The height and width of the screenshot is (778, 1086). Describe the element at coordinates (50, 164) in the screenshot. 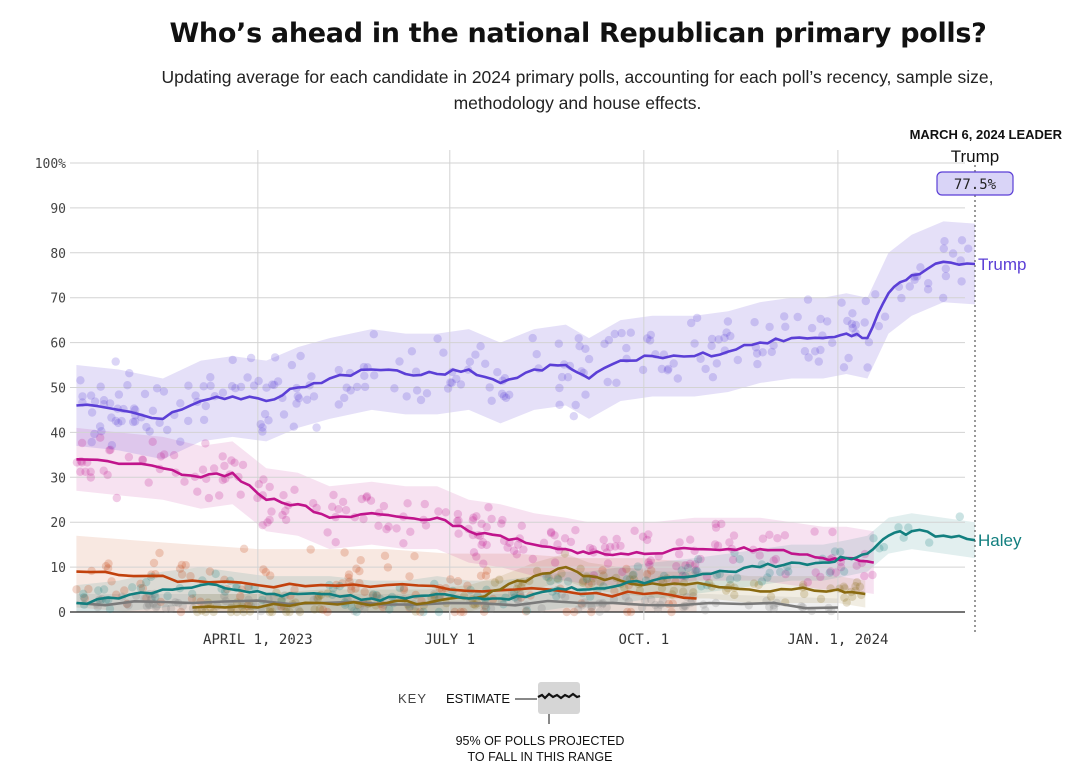

I see `y-tick-label: 100%` at that location.